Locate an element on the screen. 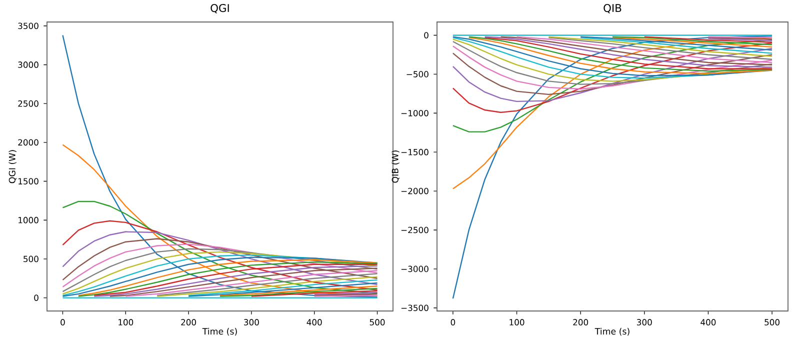 The width and height of the screenshot is (800, 344). y-axis-title: QIB (W) is located at coordinates (396, 166).